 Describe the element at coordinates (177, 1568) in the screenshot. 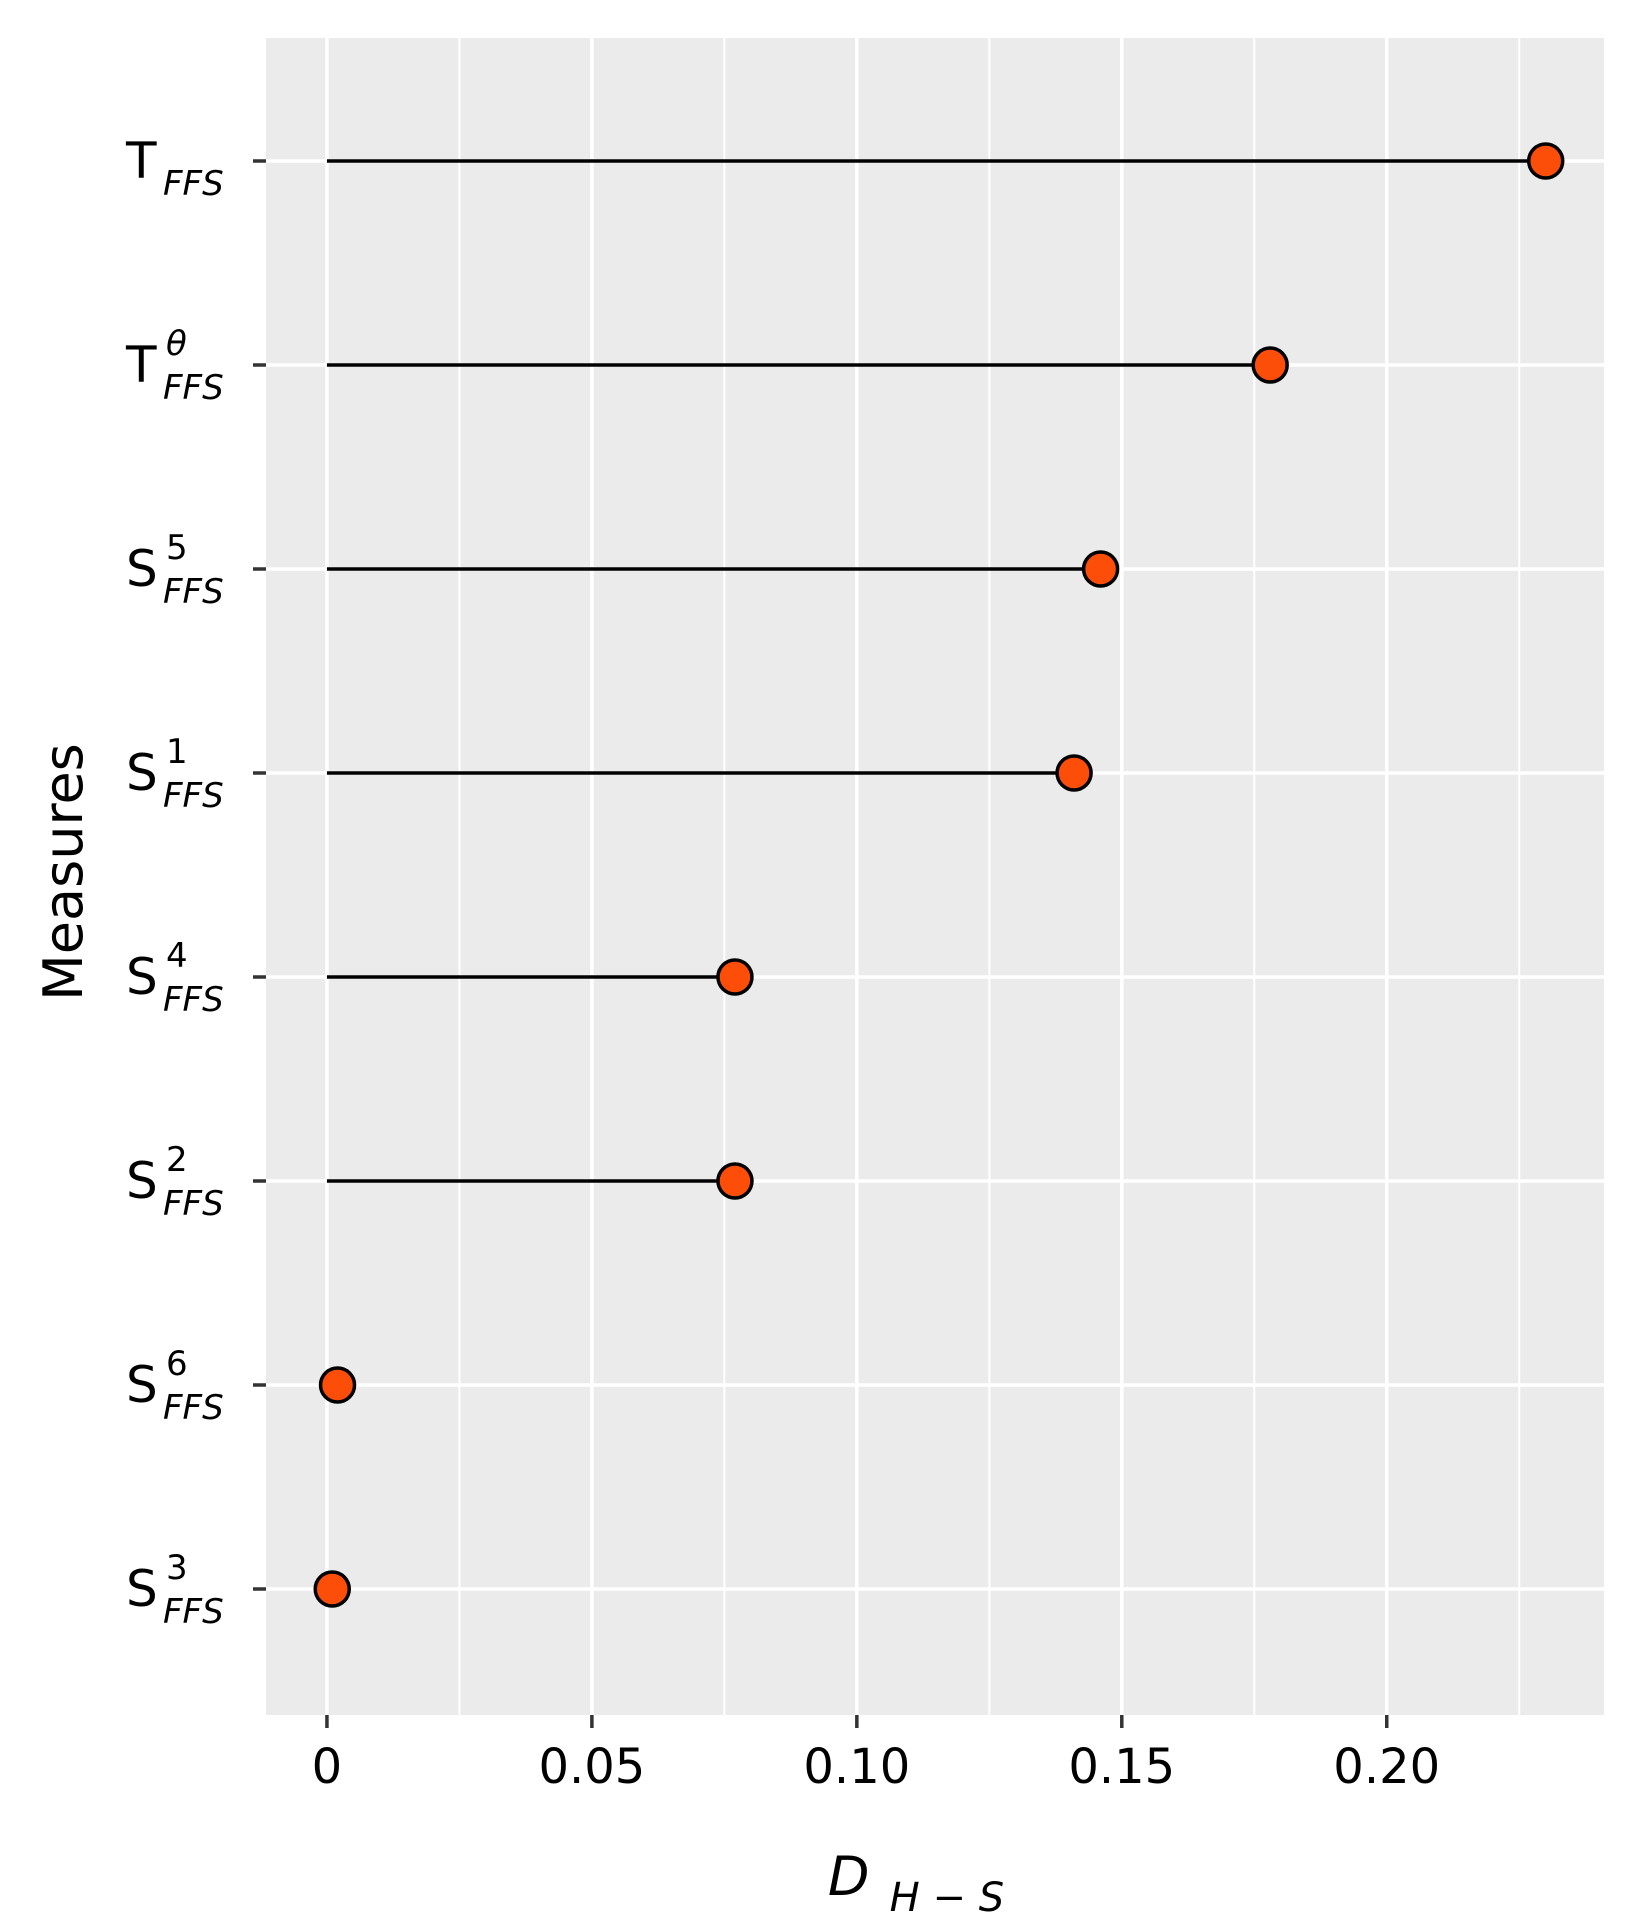

I see `y-tick-label-sup: 3` at that location.